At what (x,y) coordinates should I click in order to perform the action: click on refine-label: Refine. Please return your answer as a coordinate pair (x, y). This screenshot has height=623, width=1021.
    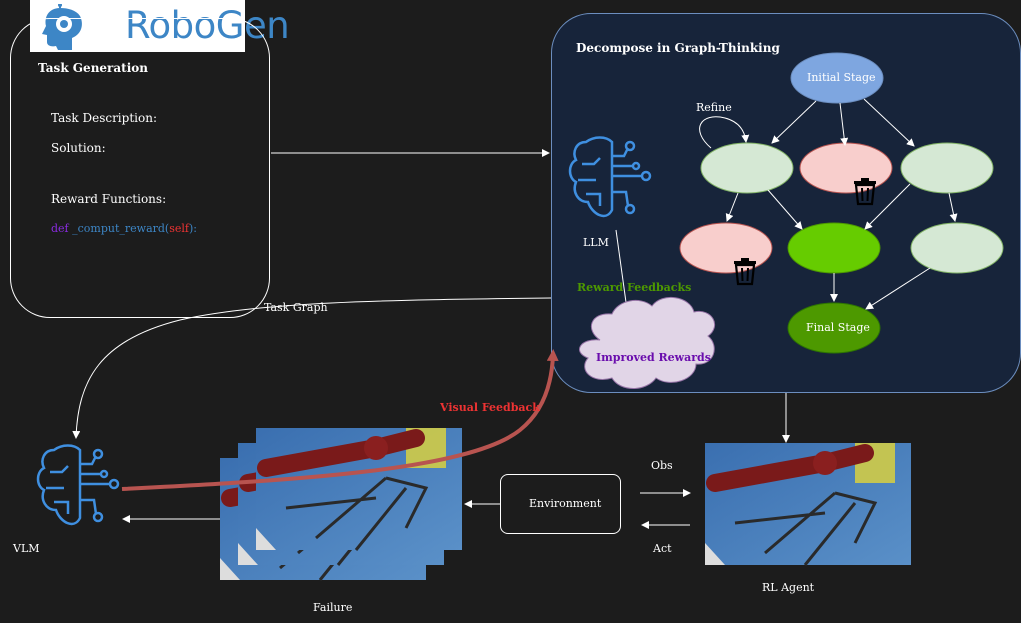
    Looking at the image, I should click on (714, 107).